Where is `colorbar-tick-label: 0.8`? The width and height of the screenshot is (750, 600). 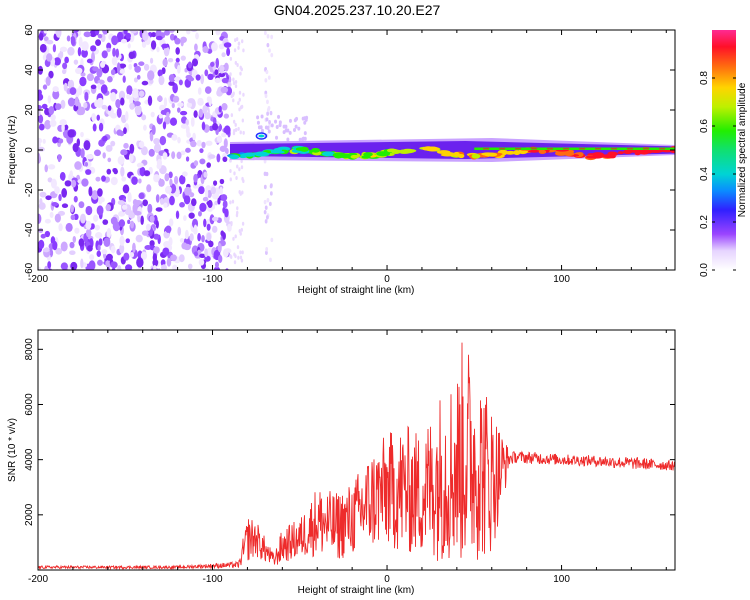
colorbar-tick-label: 0.8 is located at coordinates (704, 78).